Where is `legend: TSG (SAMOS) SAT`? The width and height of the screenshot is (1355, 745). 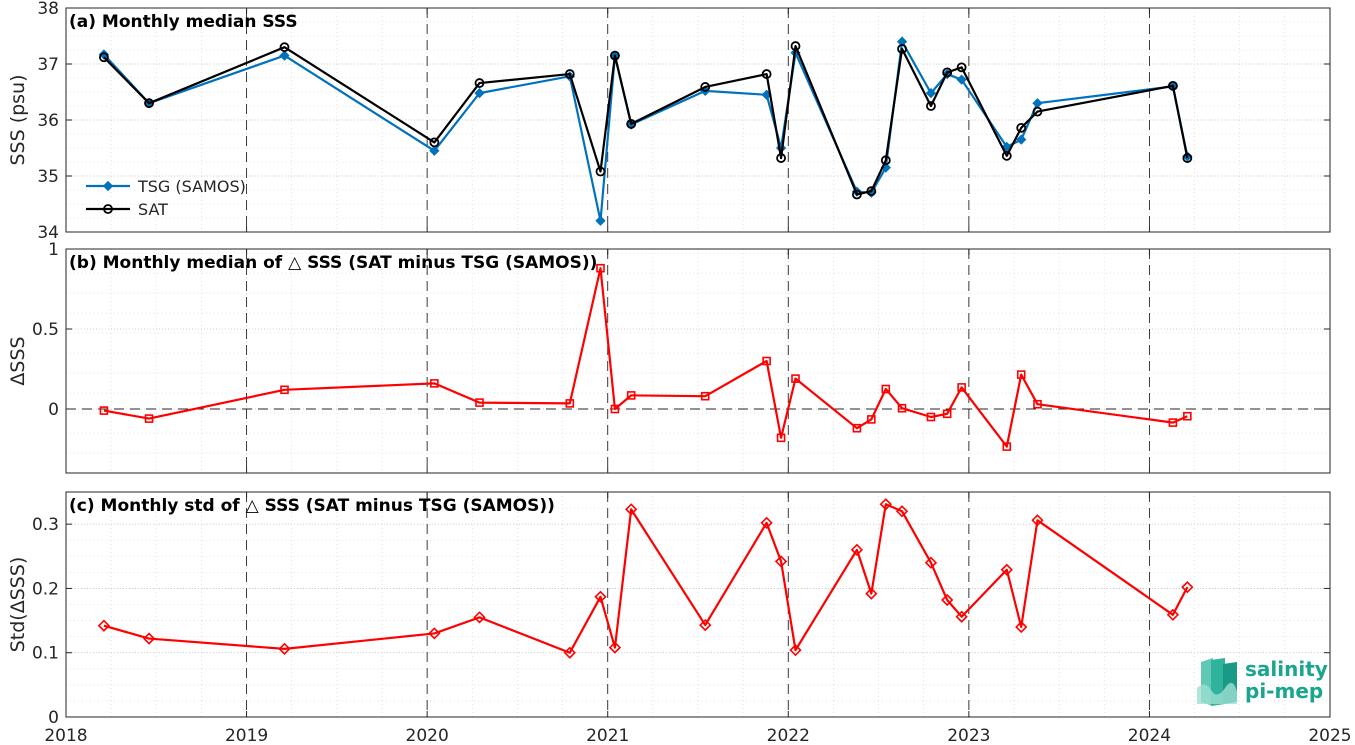
legend: TSG (SAMOS) SAT is located at coordinates (166, 198).